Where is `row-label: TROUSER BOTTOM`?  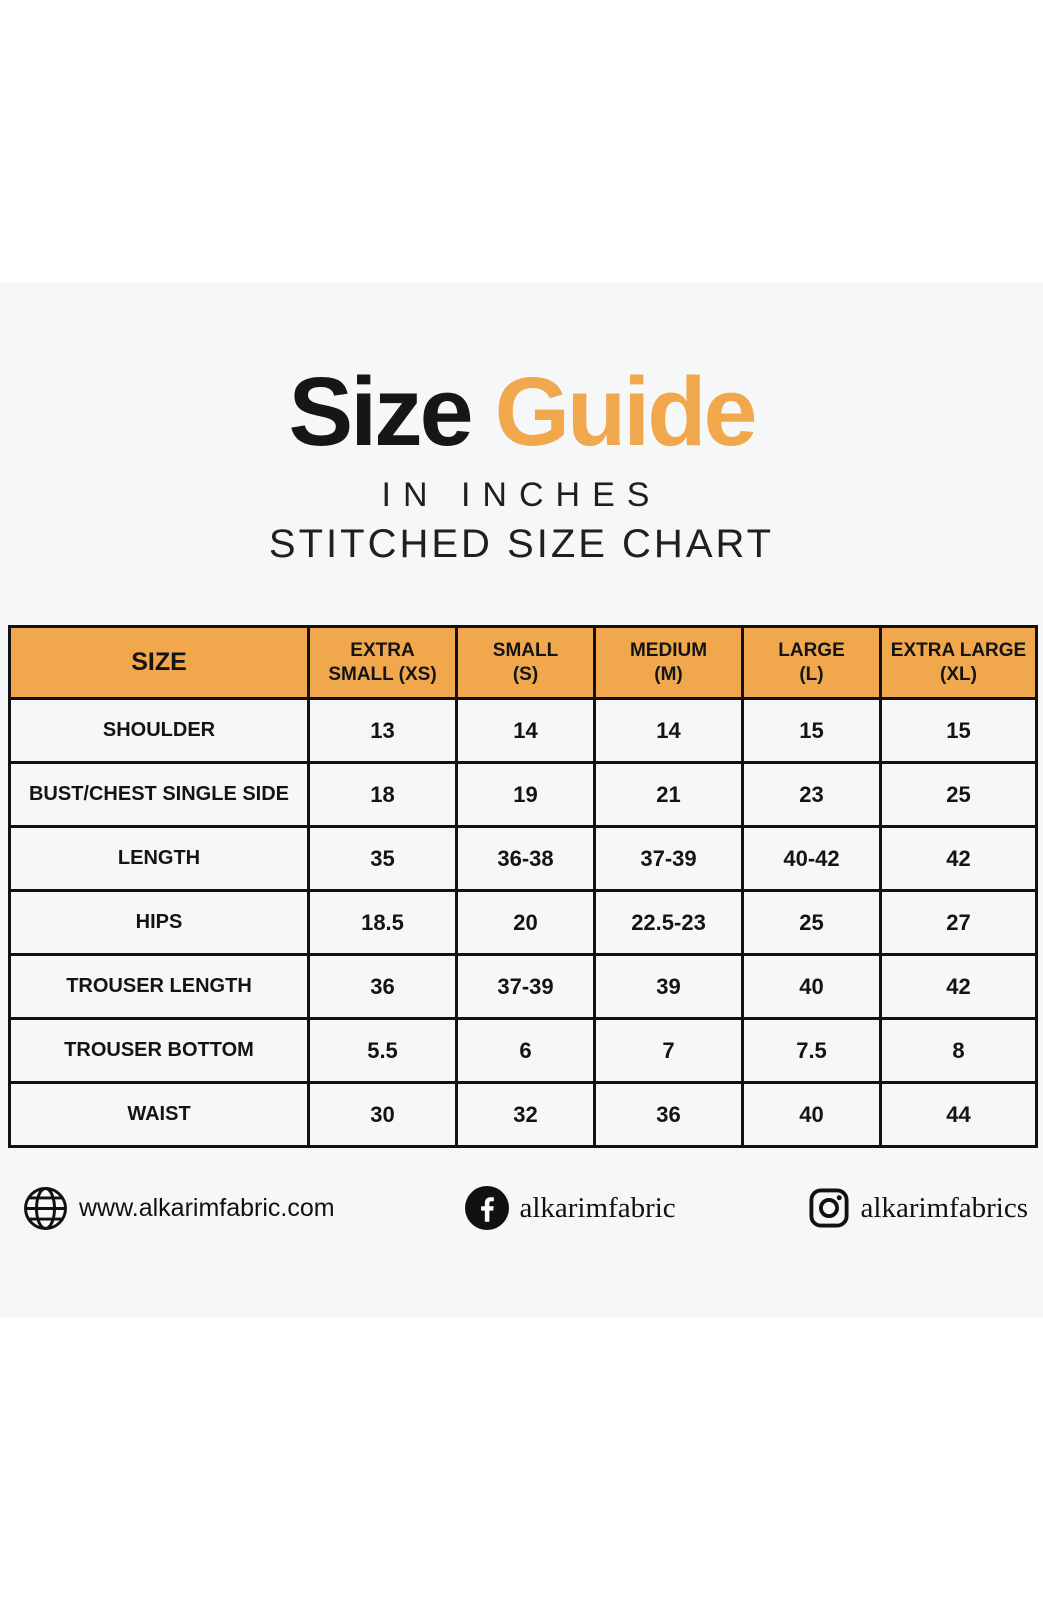 row-label: TROUSER BOTTOM is located at coordinates (159, 1050).